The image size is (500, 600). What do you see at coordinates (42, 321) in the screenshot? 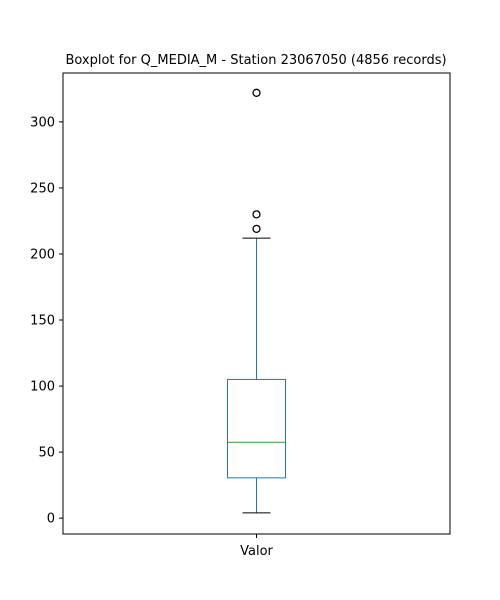
I see `y-tick-label: 150` at bounding box center [42, 321].